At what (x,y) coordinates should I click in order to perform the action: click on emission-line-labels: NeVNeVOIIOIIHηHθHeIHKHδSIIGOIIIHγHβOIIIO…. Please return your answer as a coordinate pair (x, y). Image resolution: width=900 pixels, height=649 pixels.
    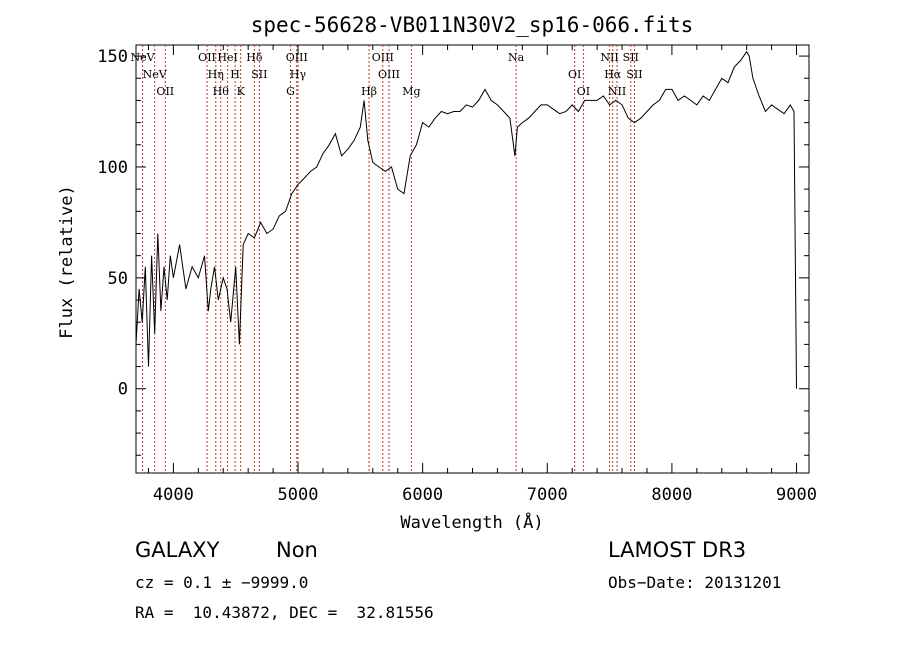
    Looking at the image, I should click on (387, 74).